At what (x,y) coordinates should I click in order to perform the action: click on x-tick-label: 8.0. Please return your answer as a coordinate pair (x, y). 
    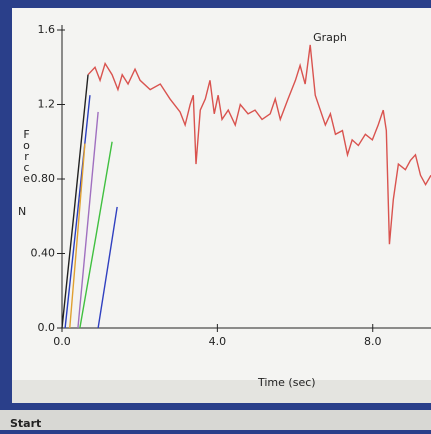
    Looking at the image, I should click on (373, 341).